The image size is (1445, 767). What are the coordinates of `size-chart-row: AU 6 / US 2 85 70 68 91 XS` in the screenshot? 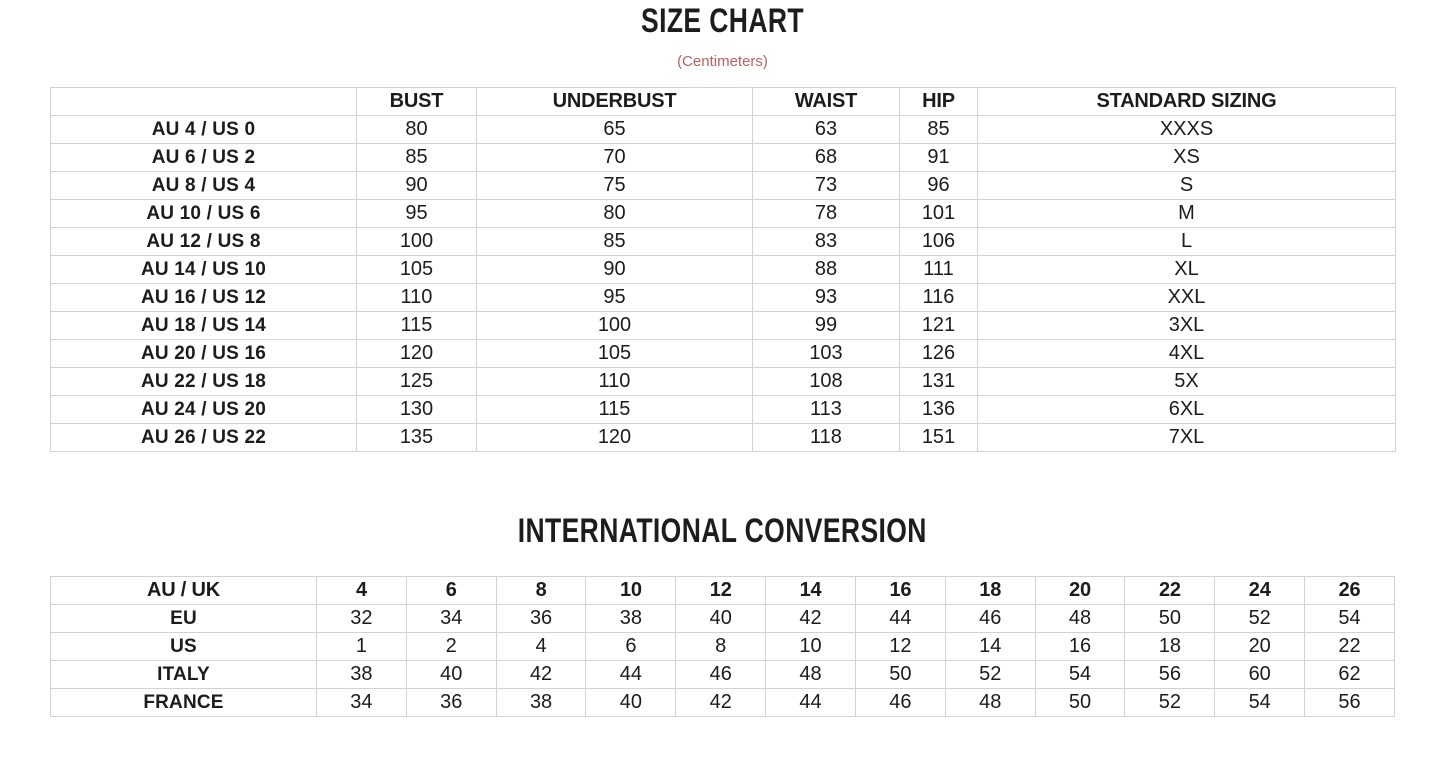 It's located at (723, 157).